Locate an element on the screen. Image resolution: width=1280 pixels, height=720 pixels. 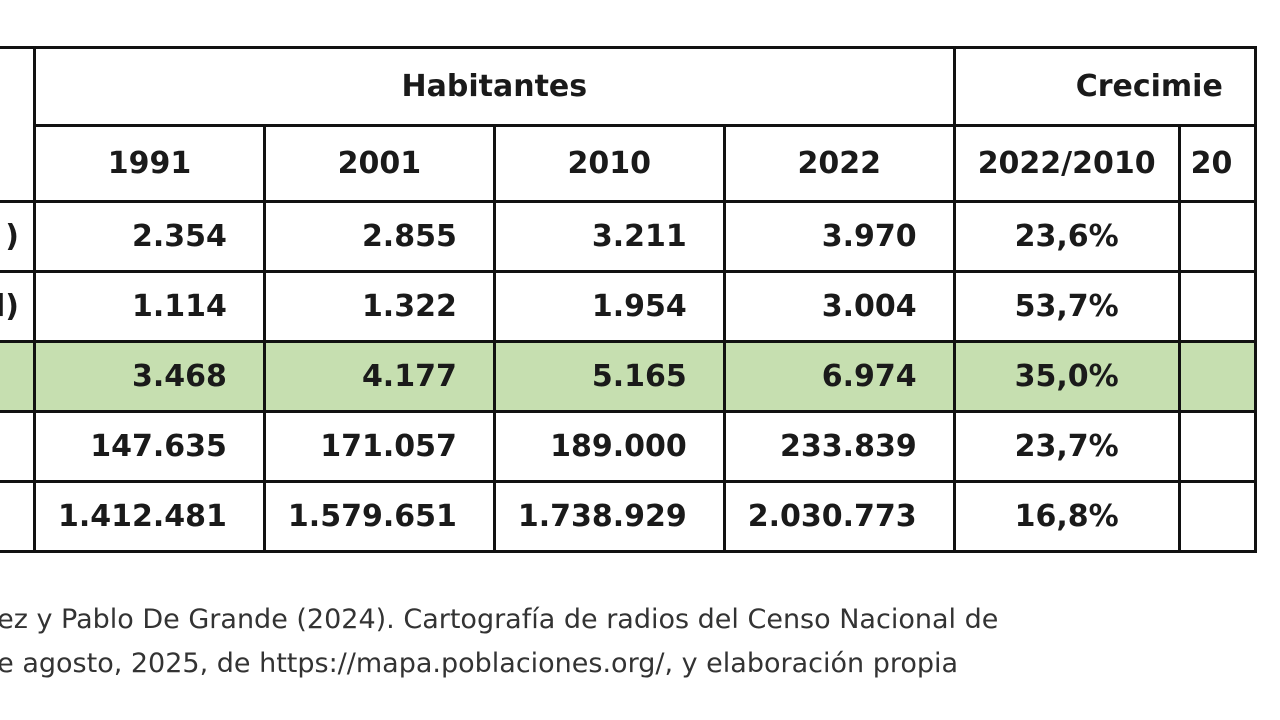
value-2001: 1.579.651 is located at coordinates (379, 516).